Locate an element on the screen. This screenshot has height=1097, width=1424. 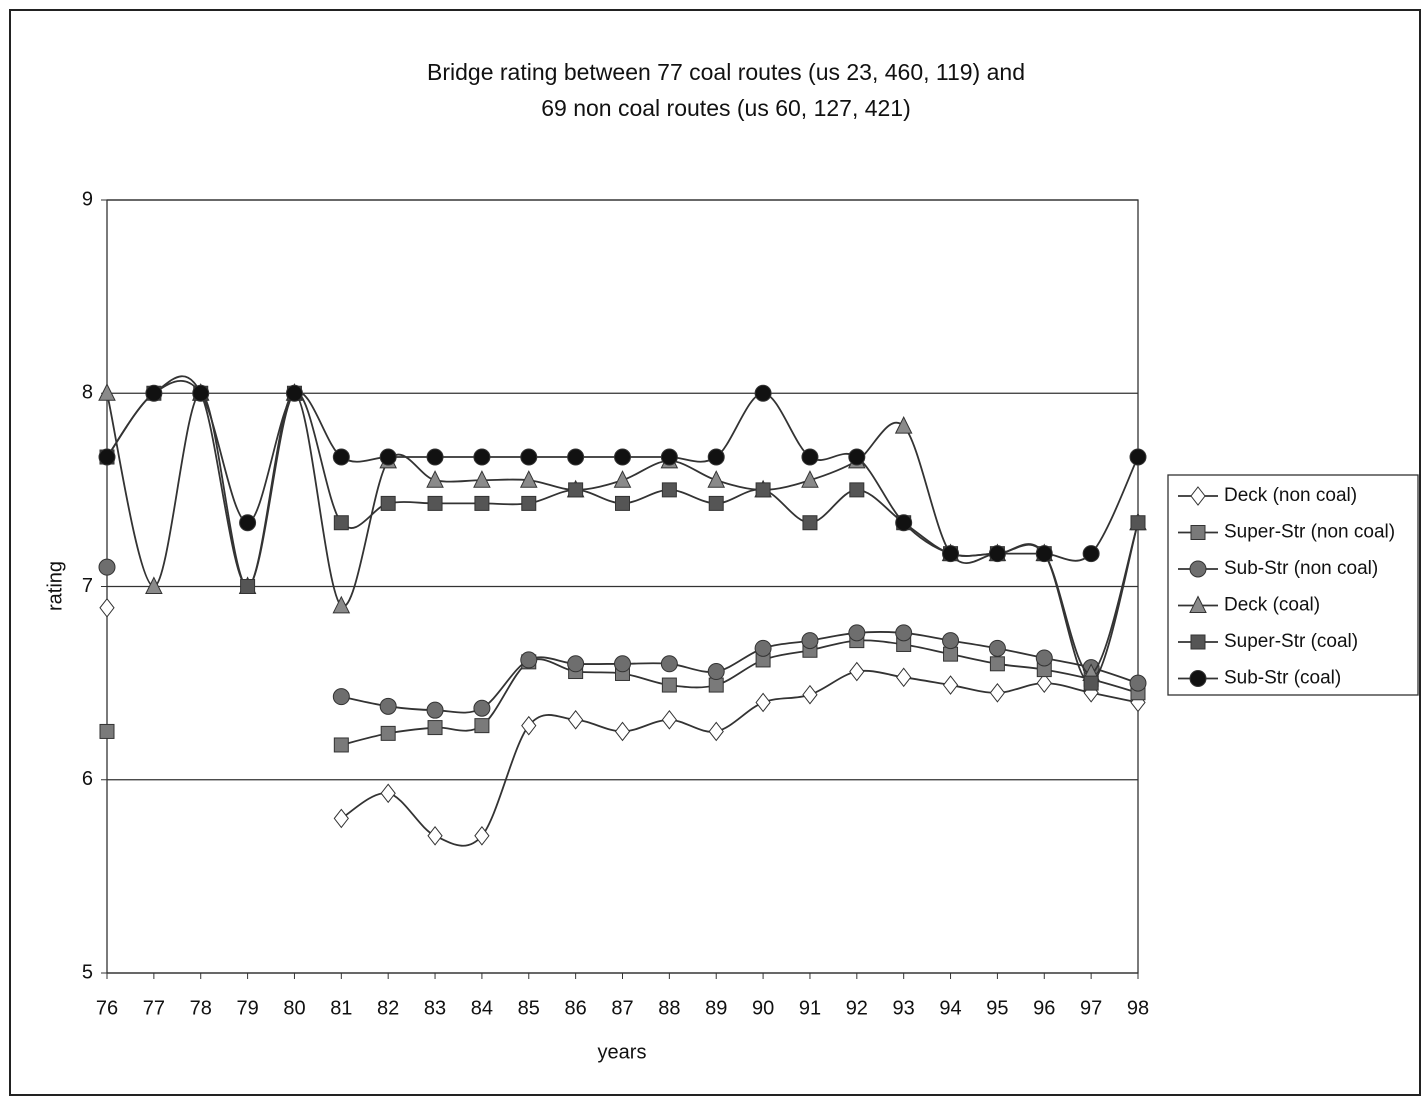
legend-label: Deck (coal) is located at coordinates (1272, 605).